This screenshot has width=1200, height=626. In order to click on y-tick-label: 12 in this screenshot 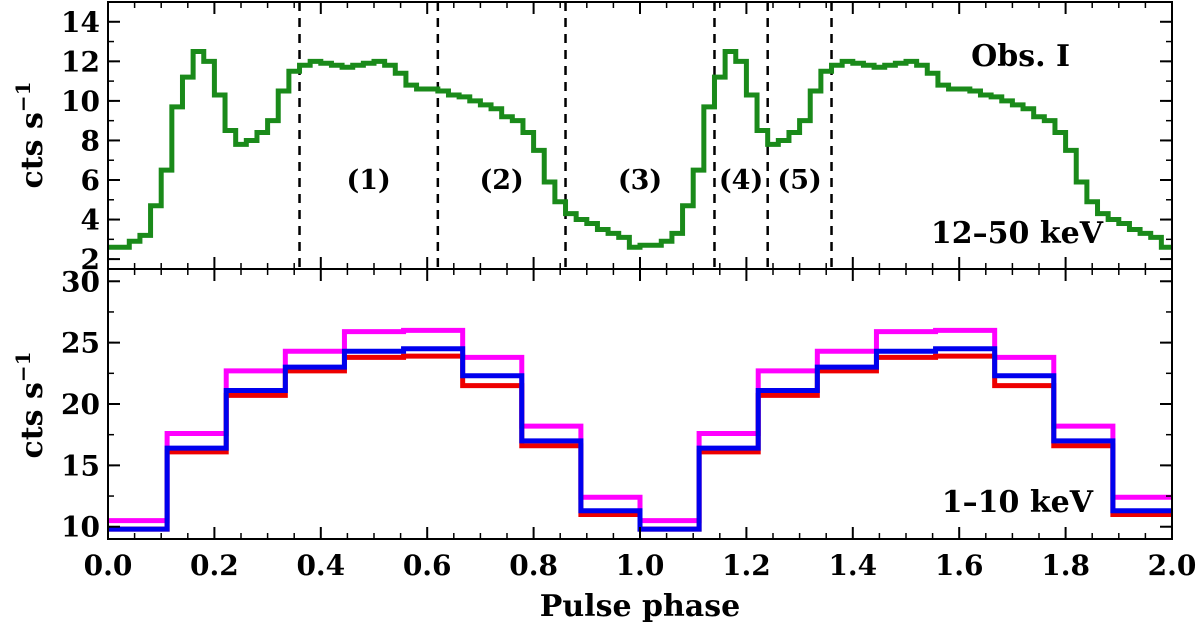, I will do `click(80, 61)`.